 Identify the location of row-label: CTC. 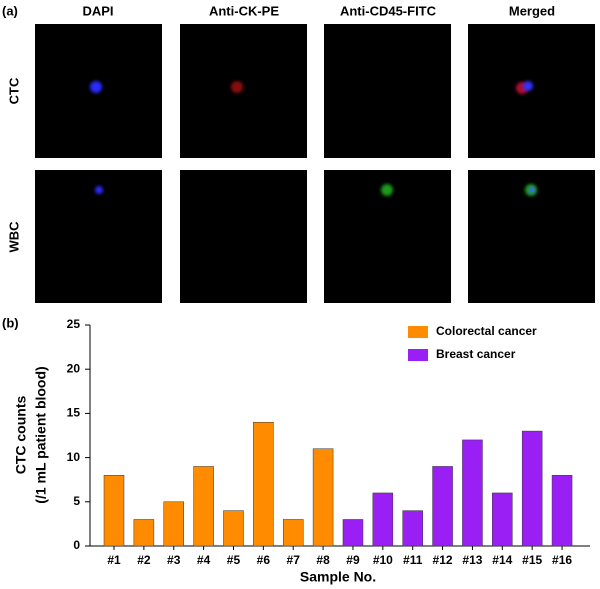
(13, 90).